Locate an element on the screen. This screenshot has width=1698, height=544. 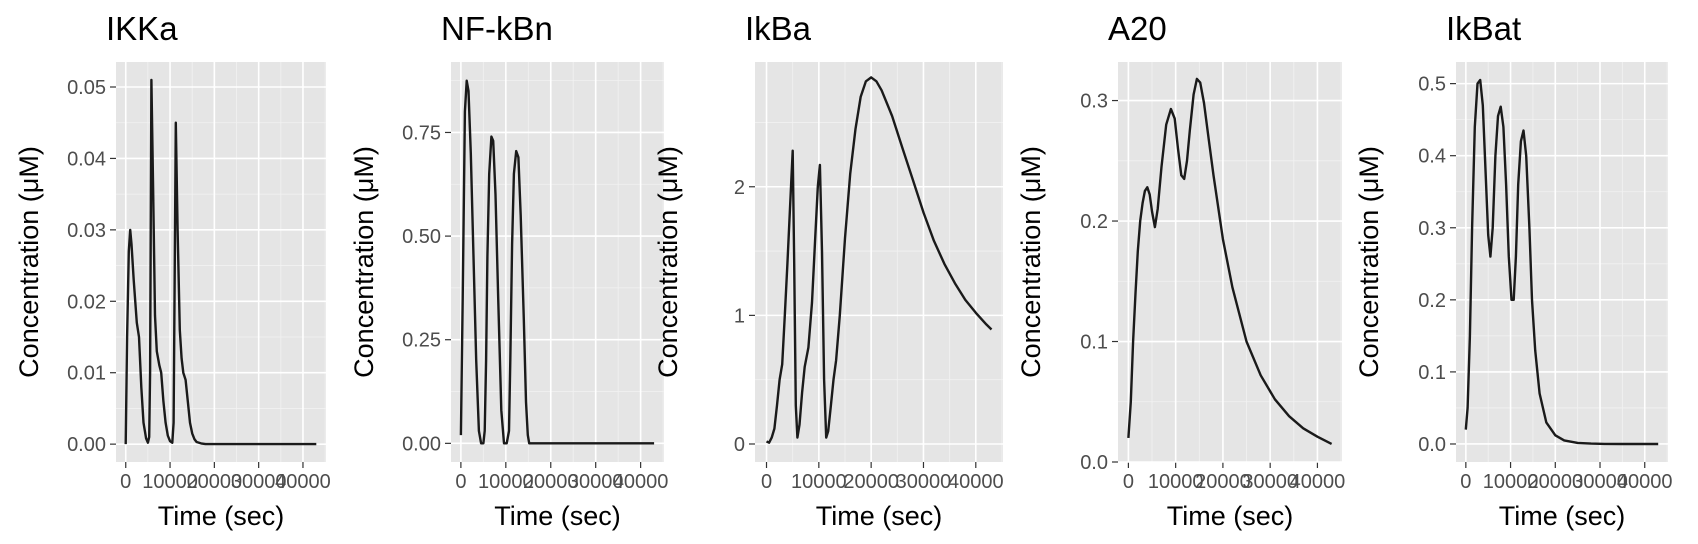
y-tick-label: 0.5 is located at coordinates (1432, 85).